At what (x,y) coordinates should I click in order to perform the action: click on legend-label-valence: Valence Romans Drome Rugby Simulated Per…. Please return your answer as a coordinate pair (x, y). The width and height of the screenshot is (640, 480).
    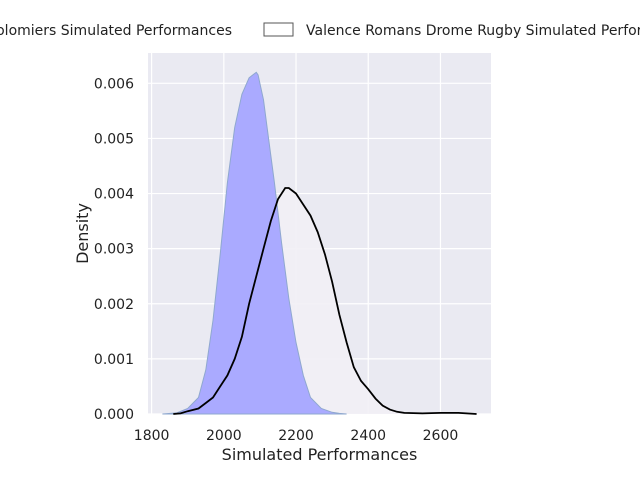
    Looking at the image, I should click on (473, 31).